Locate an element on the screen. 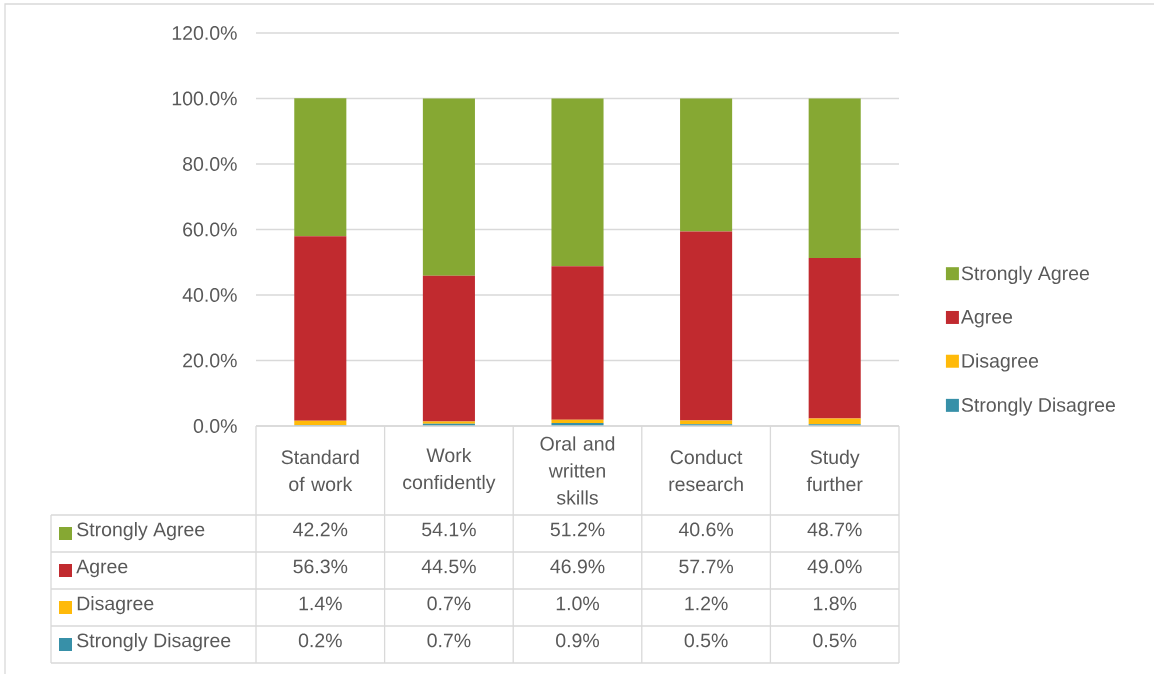 The width and height of the screenshot is (1154, 674). x-tick-label: Work confidently is located at coordinates (449, 470).